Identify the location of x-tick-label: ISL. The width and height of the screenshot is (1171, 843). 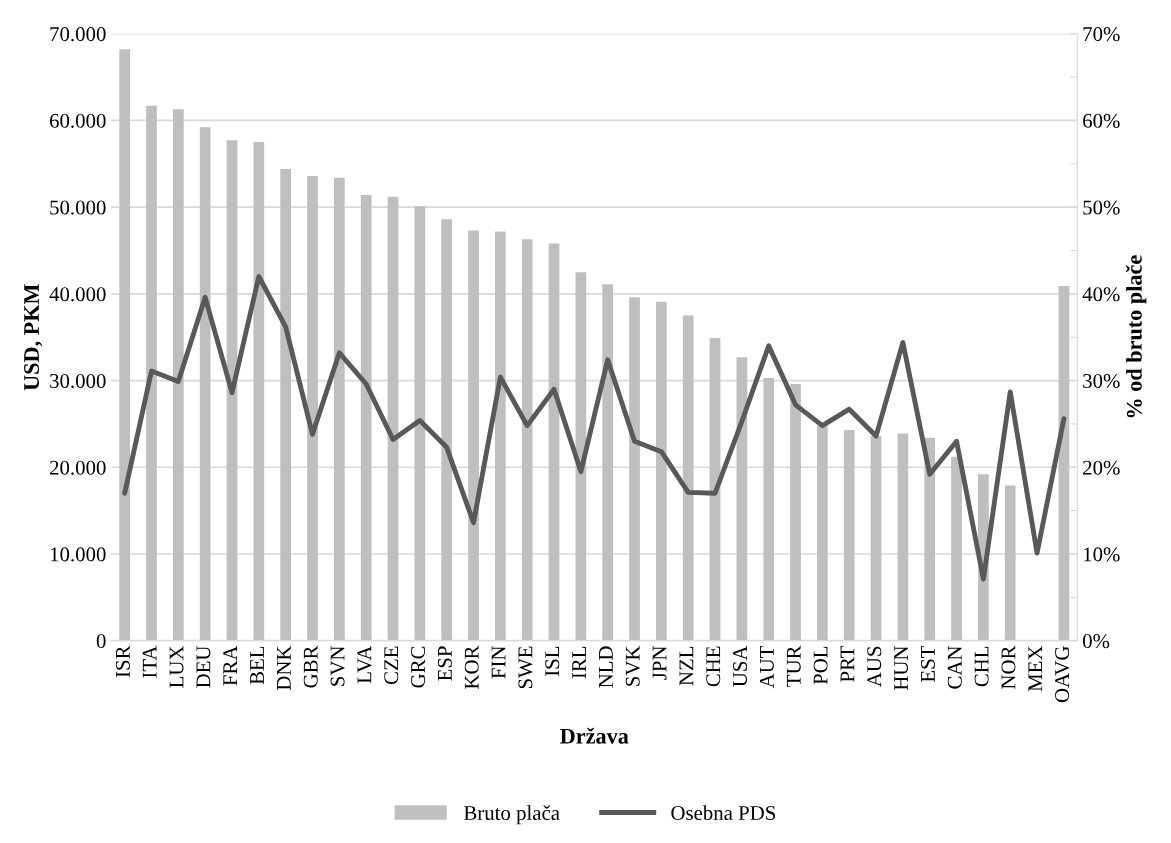
(552, 661).